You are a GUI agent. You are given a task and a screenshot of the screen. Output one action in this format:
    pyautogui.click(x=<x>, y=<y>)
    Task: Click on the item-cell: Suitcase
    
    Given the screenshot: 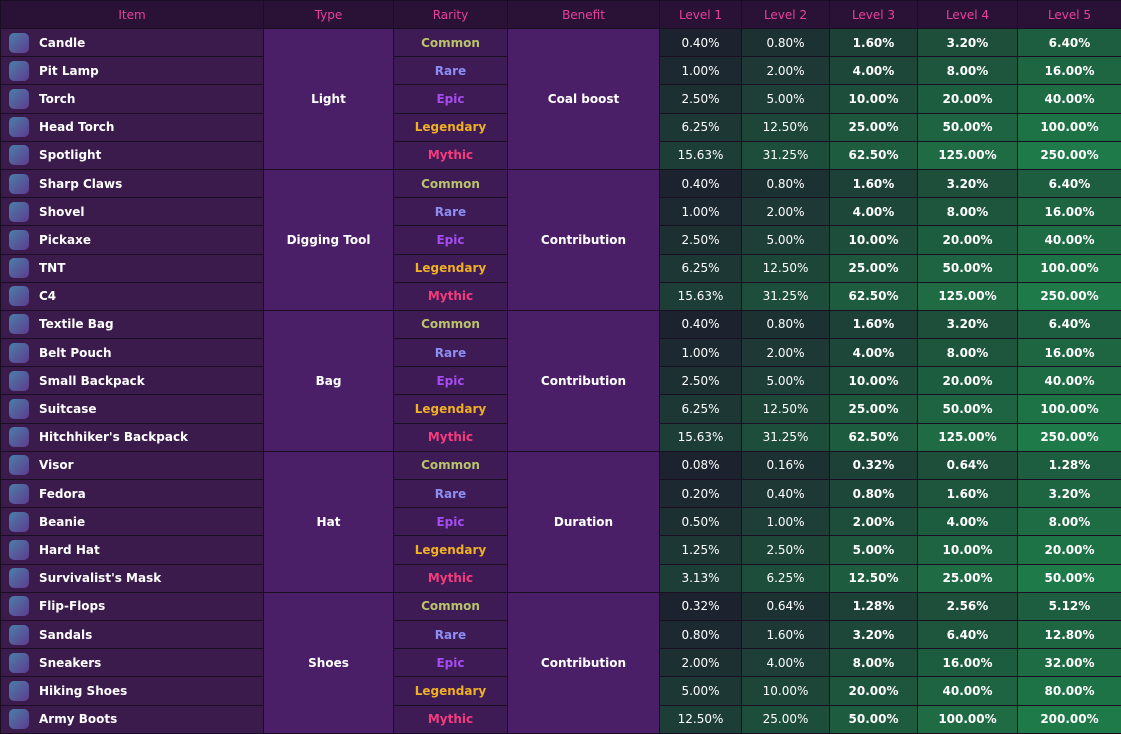 What is the action you would take?
    pyautogui.click(x=132, y=409)
    